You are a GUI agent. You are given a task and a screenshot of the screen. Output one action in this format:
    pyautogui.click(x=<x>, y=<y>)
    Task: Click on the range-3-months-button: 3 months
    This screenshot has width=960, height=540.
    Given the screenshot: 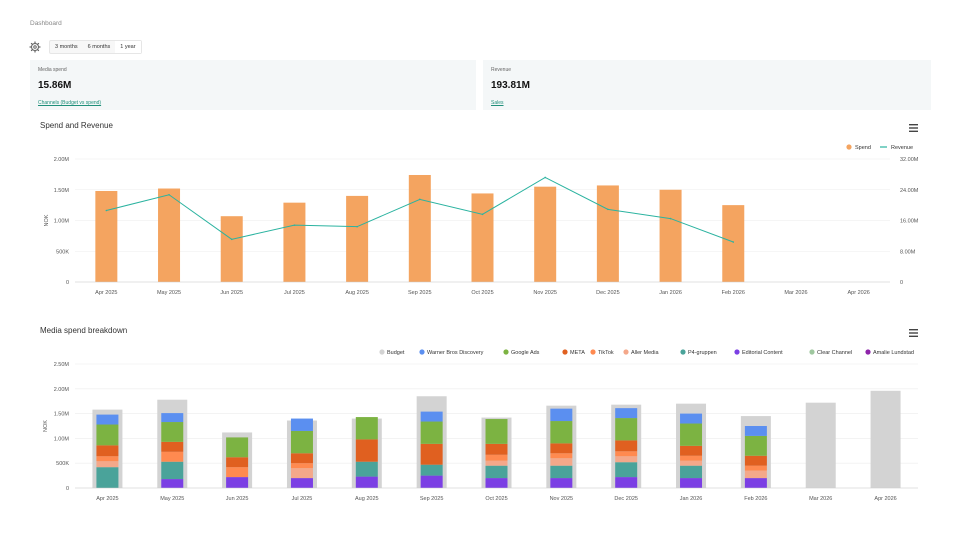 What is the action you would take?
    pyautogui.click(x=66, y=47)
    